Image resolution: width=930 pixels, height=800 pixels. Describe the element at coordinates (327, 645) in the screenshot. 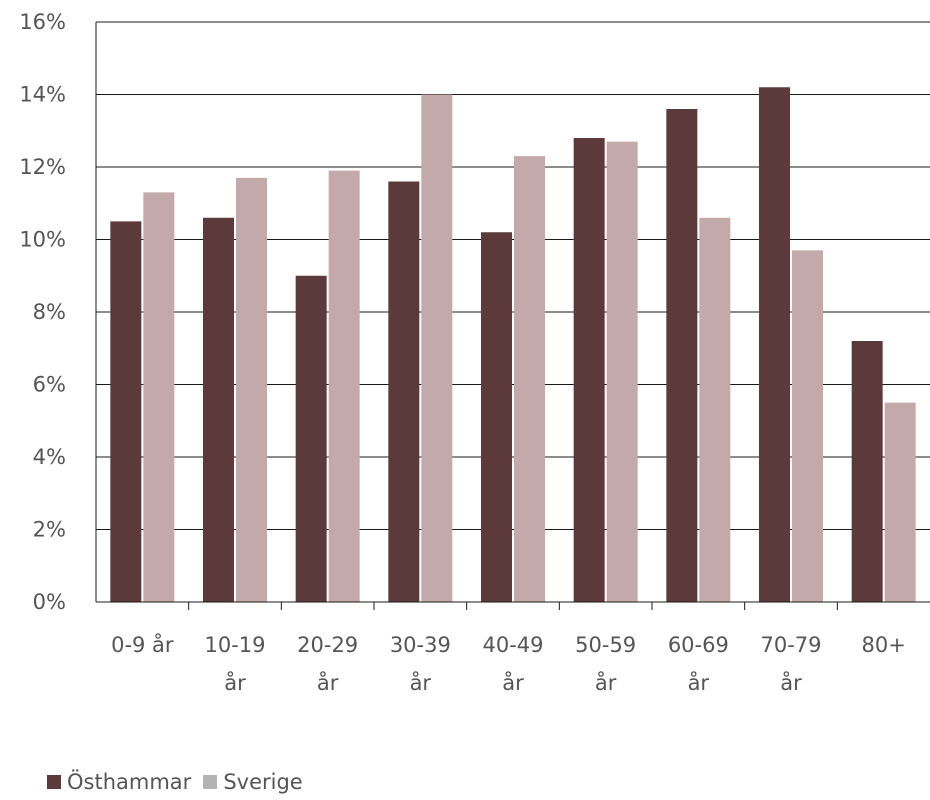

I see `x-tick-label: 20-29` at that location.